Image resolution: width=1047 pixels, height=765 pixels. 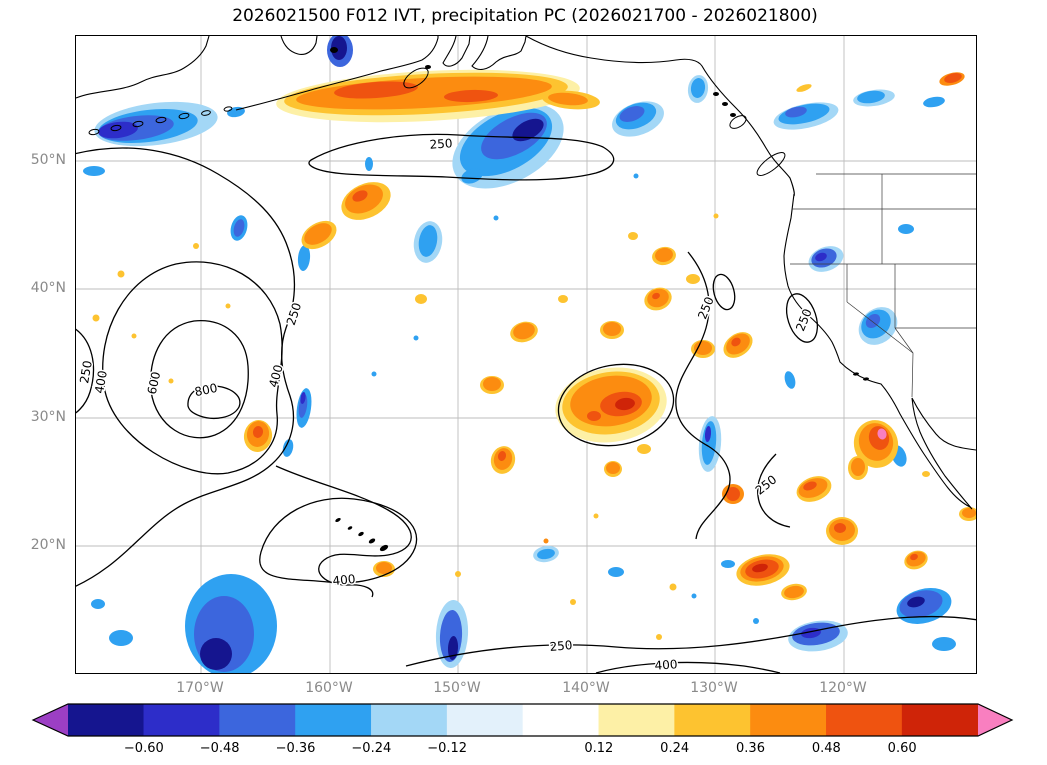 What do you see at coordinates (586, 688) in the screenshot?
I see `lon-tick-label: 140°W` at bounding box center [586, 688].